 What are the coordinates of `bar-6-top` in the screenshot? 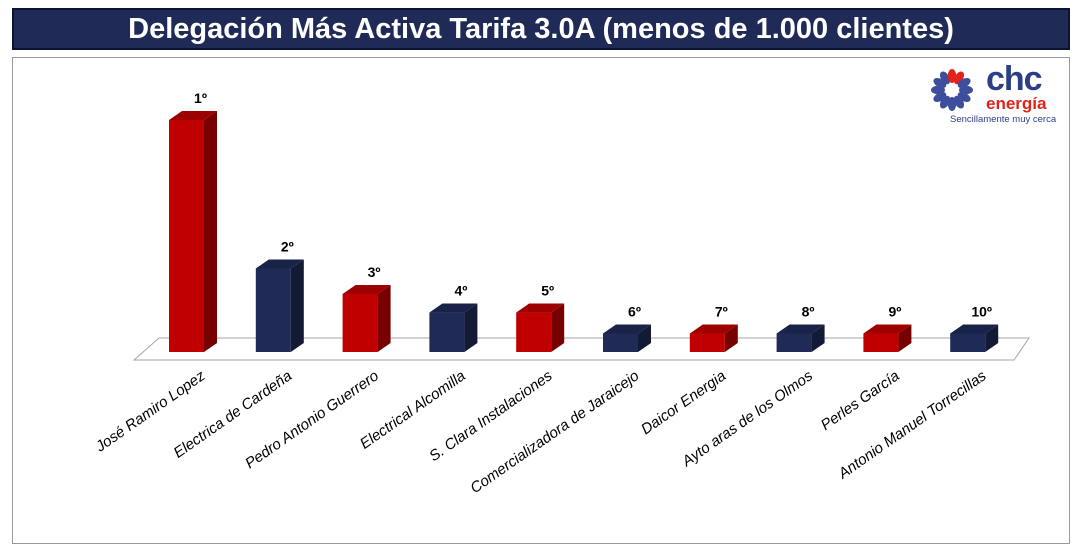 It's located at (627, 329).